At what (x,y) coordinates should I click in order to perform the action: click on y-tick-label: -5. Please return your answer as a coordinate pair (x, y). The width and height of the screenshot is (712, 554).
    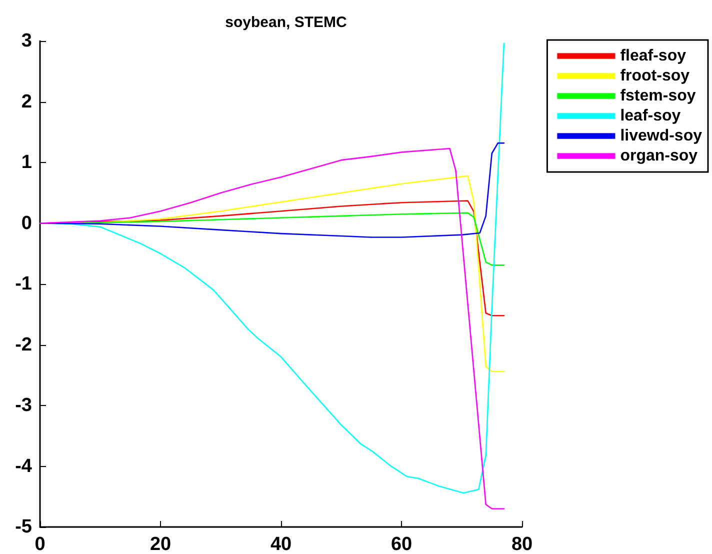
    Looking at the image, I should click on (23, 527).